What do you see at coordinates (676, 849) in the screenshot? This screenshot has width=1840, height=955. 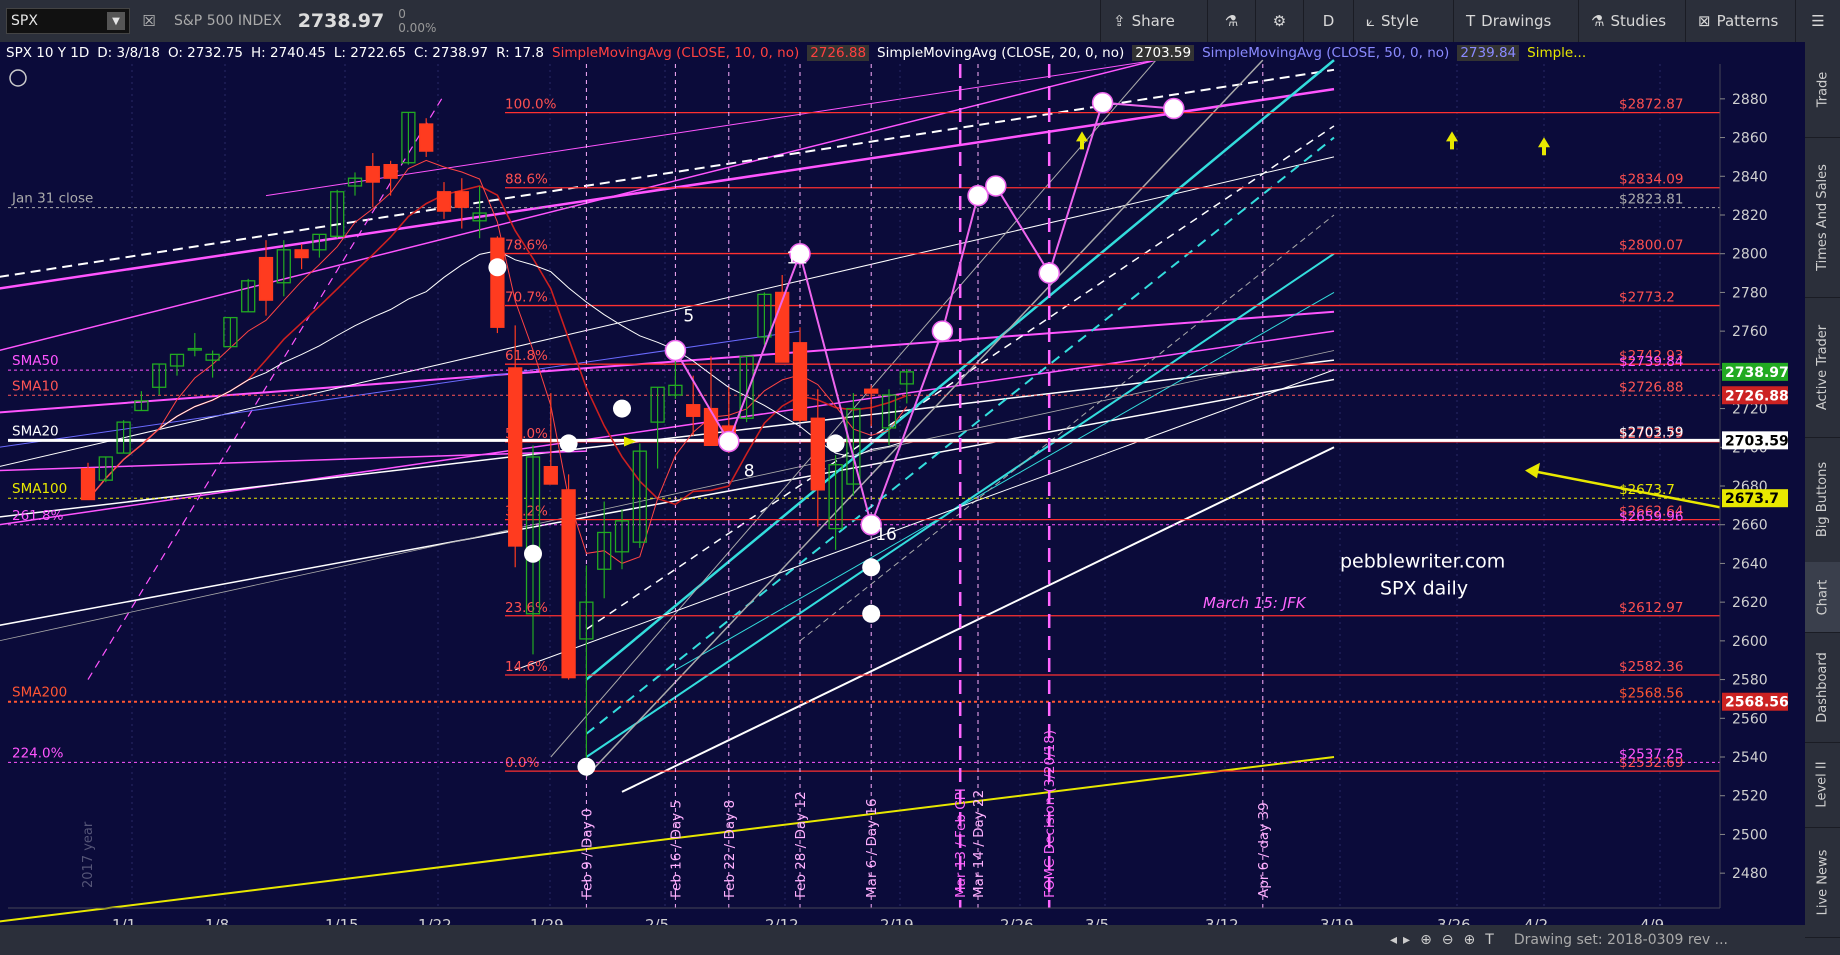 I see `event-label: Feb 16 / Day 5` at bounding box center [676, 849].